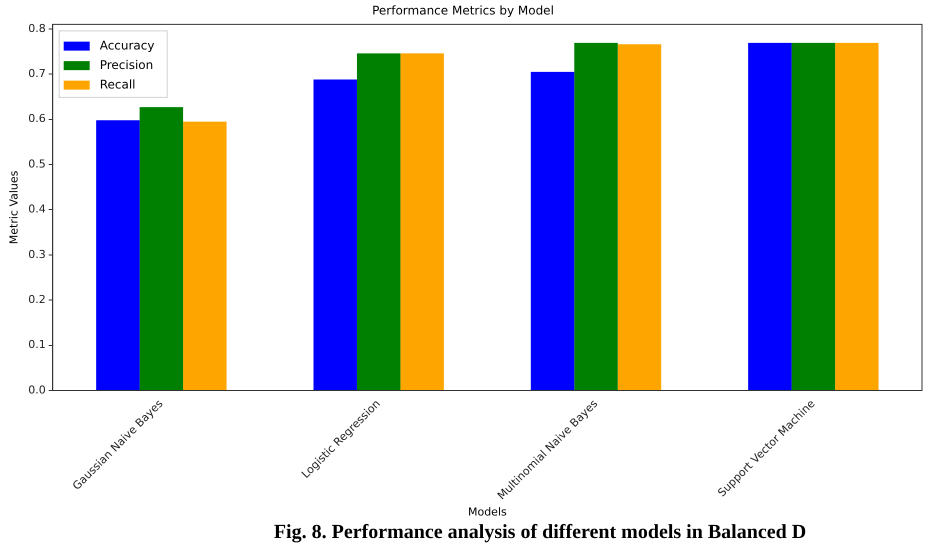  Describe the element at coordinates (463, 10) in the screenshot. I see `chart-title: Performance Metrics by Model` at that location.